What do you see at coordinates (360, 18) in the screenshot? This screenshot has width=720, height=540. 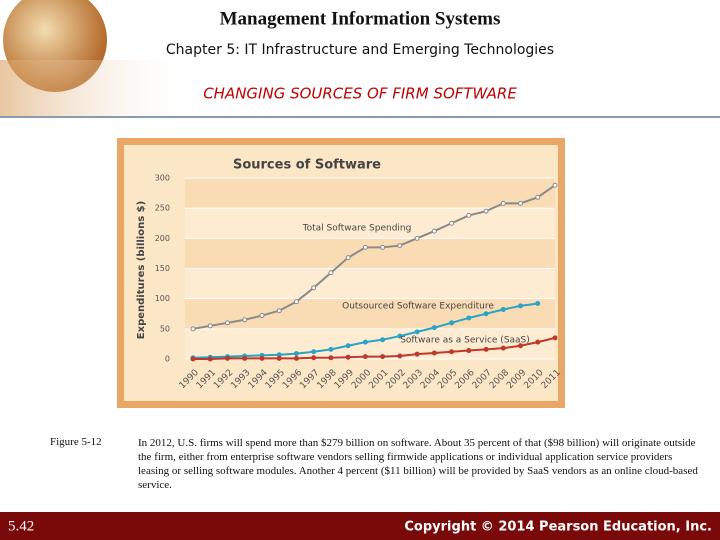 I see `slide-title: Management Information Systems` at bounding box center [360, 18].